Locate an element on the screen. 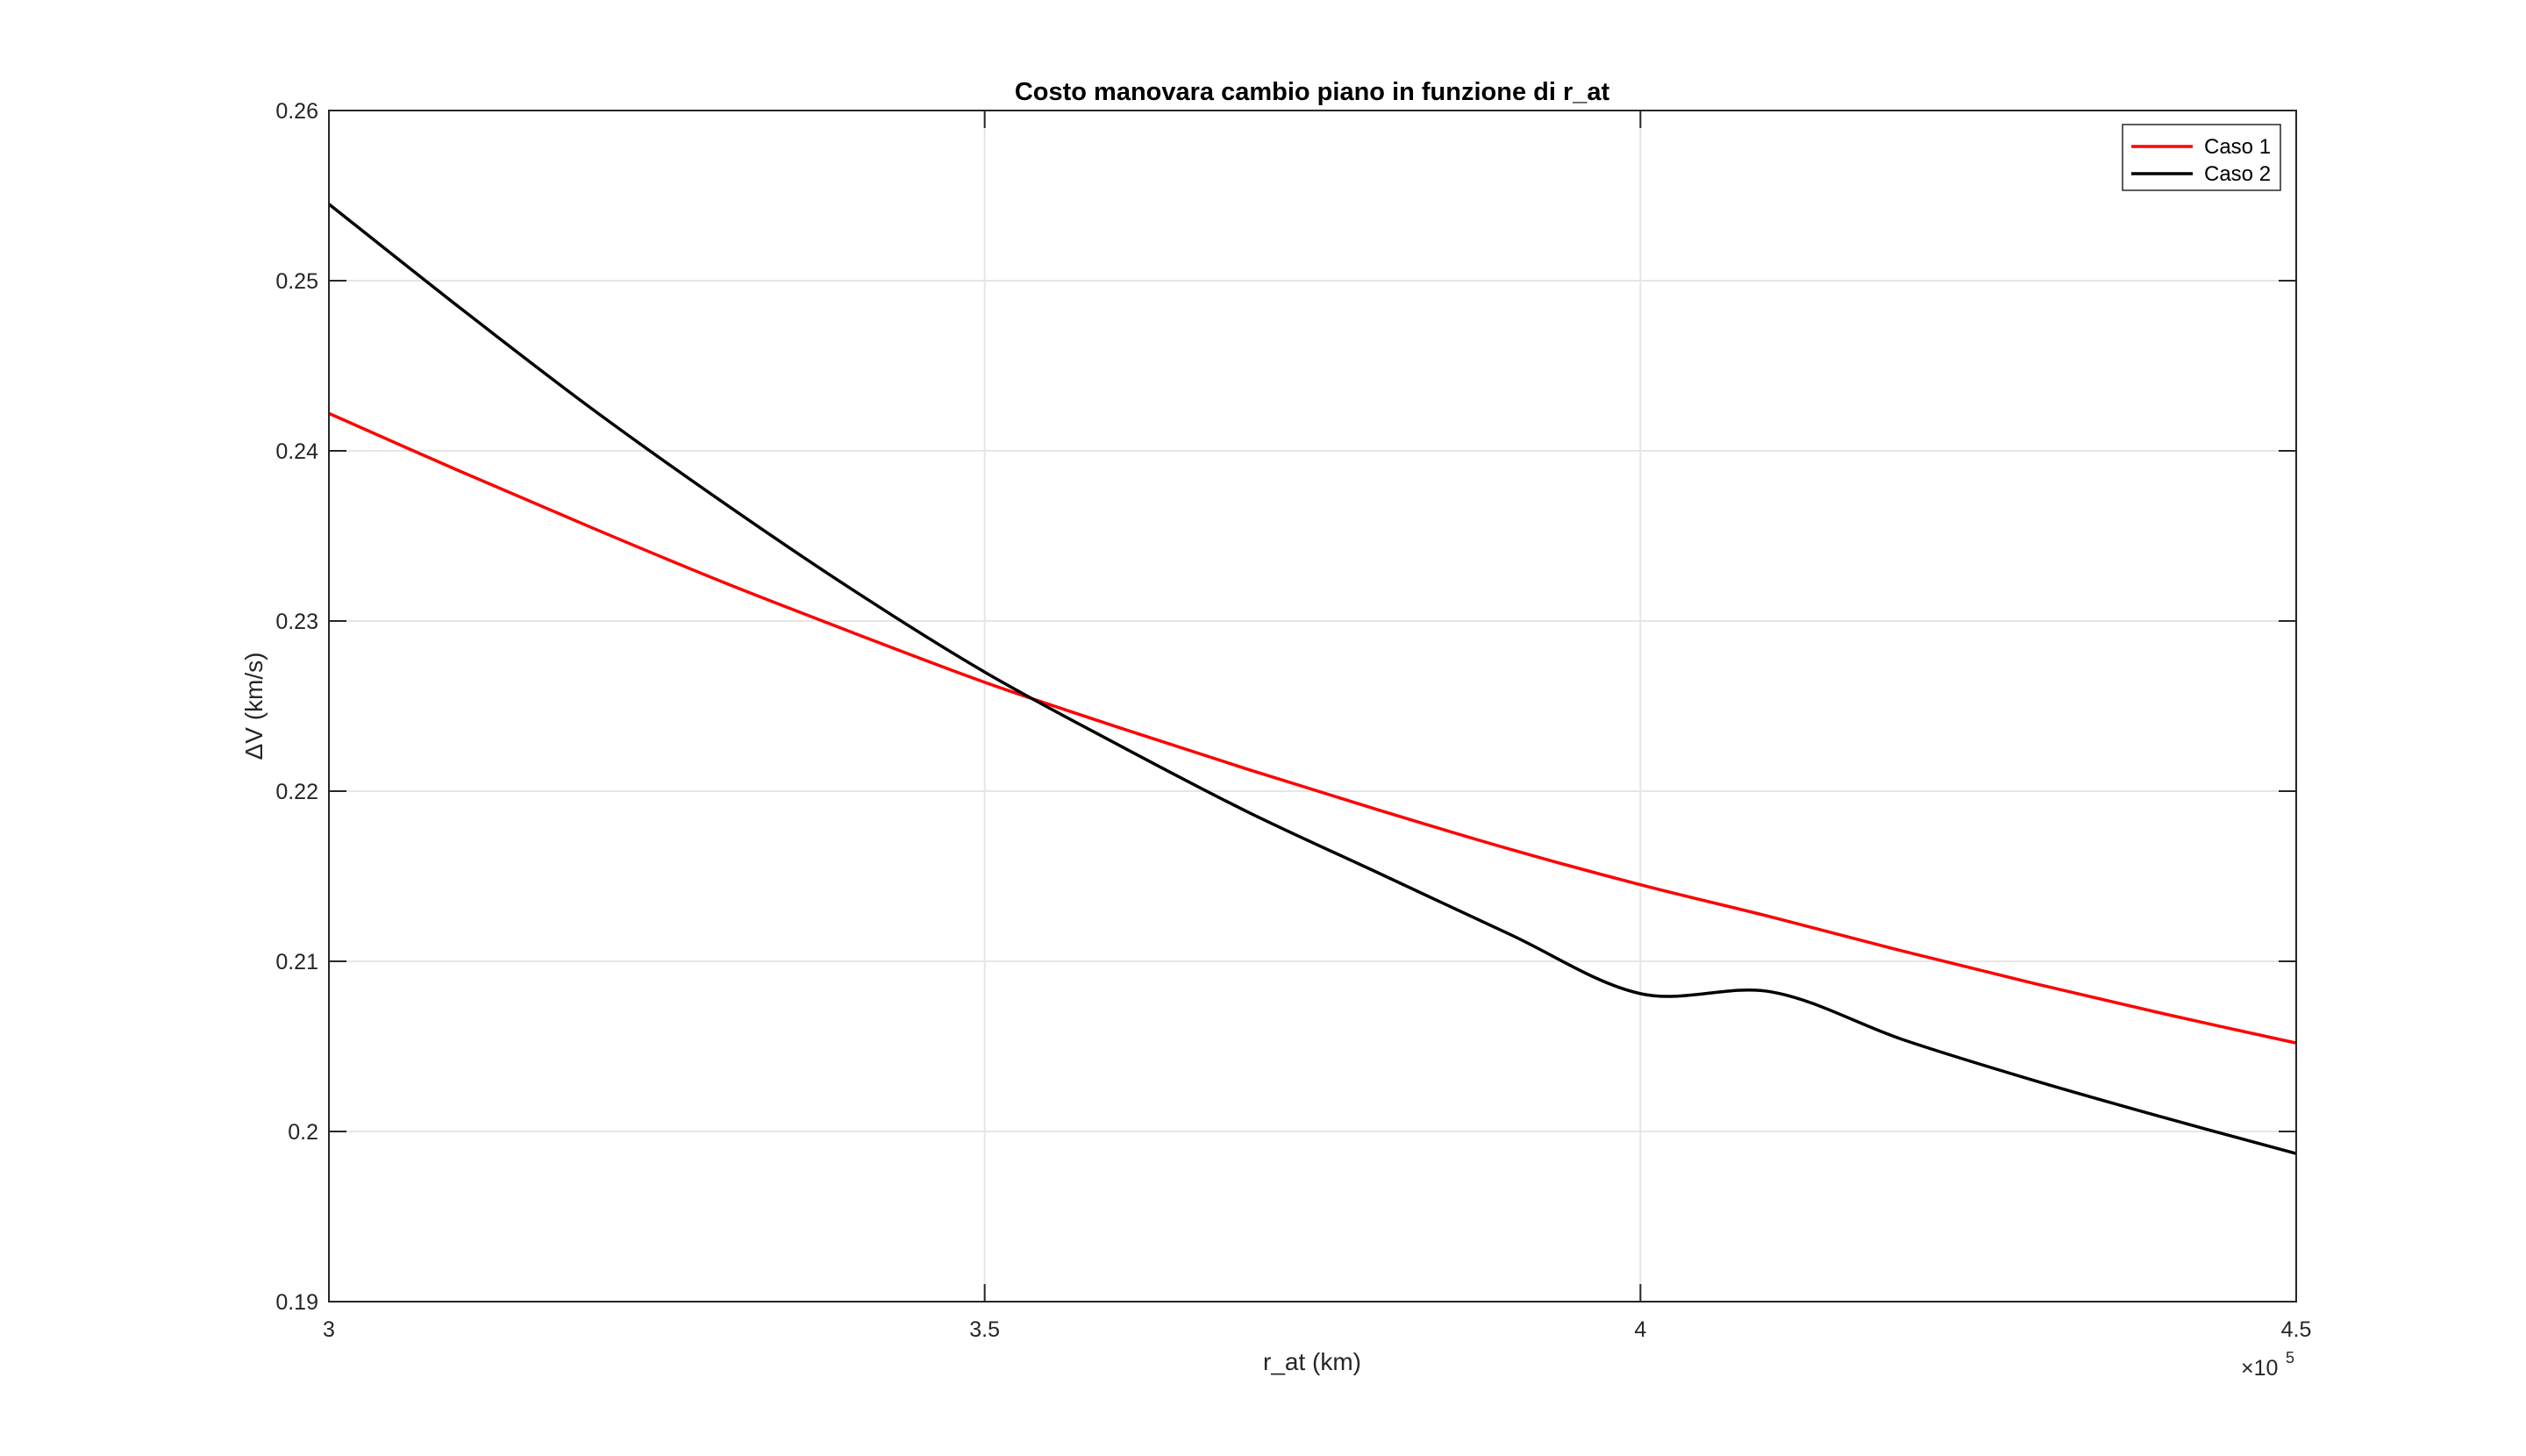  y-tick-label: 0.2 is located at coordinates (303, 1132).